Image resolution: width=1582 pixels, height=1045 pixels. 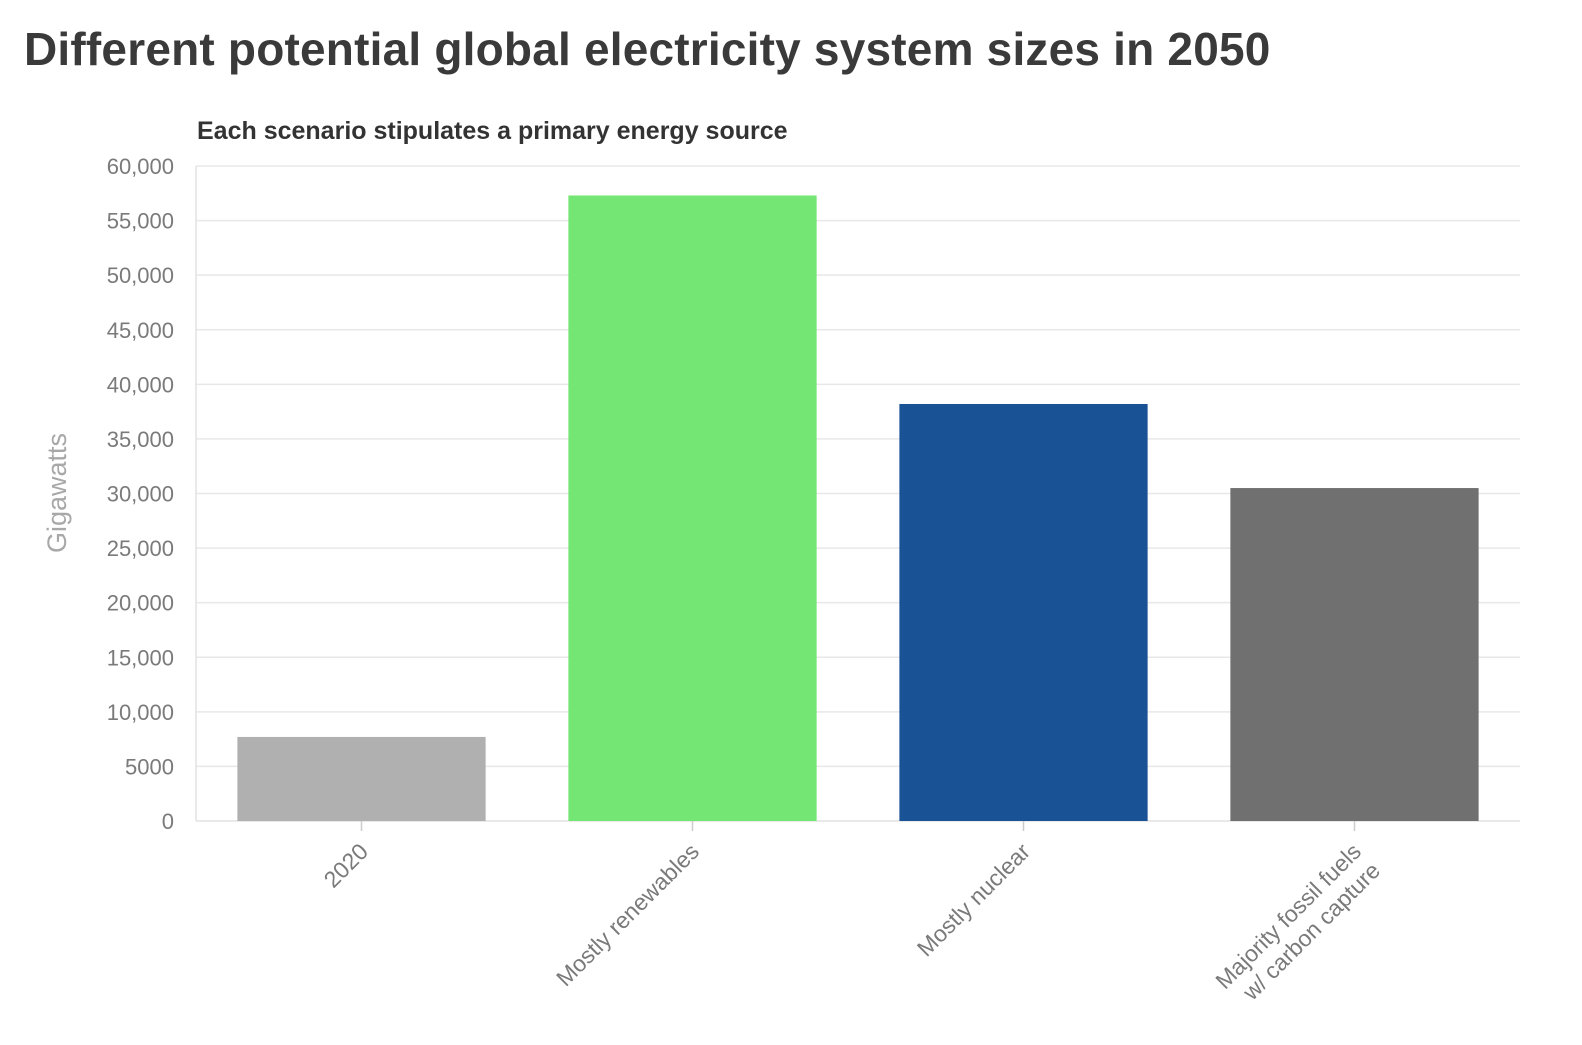 What do you see at coordinates (140, 221) in the screenshot?
I see `y-tick-label: 55,000` at bounding box center [140, 221].